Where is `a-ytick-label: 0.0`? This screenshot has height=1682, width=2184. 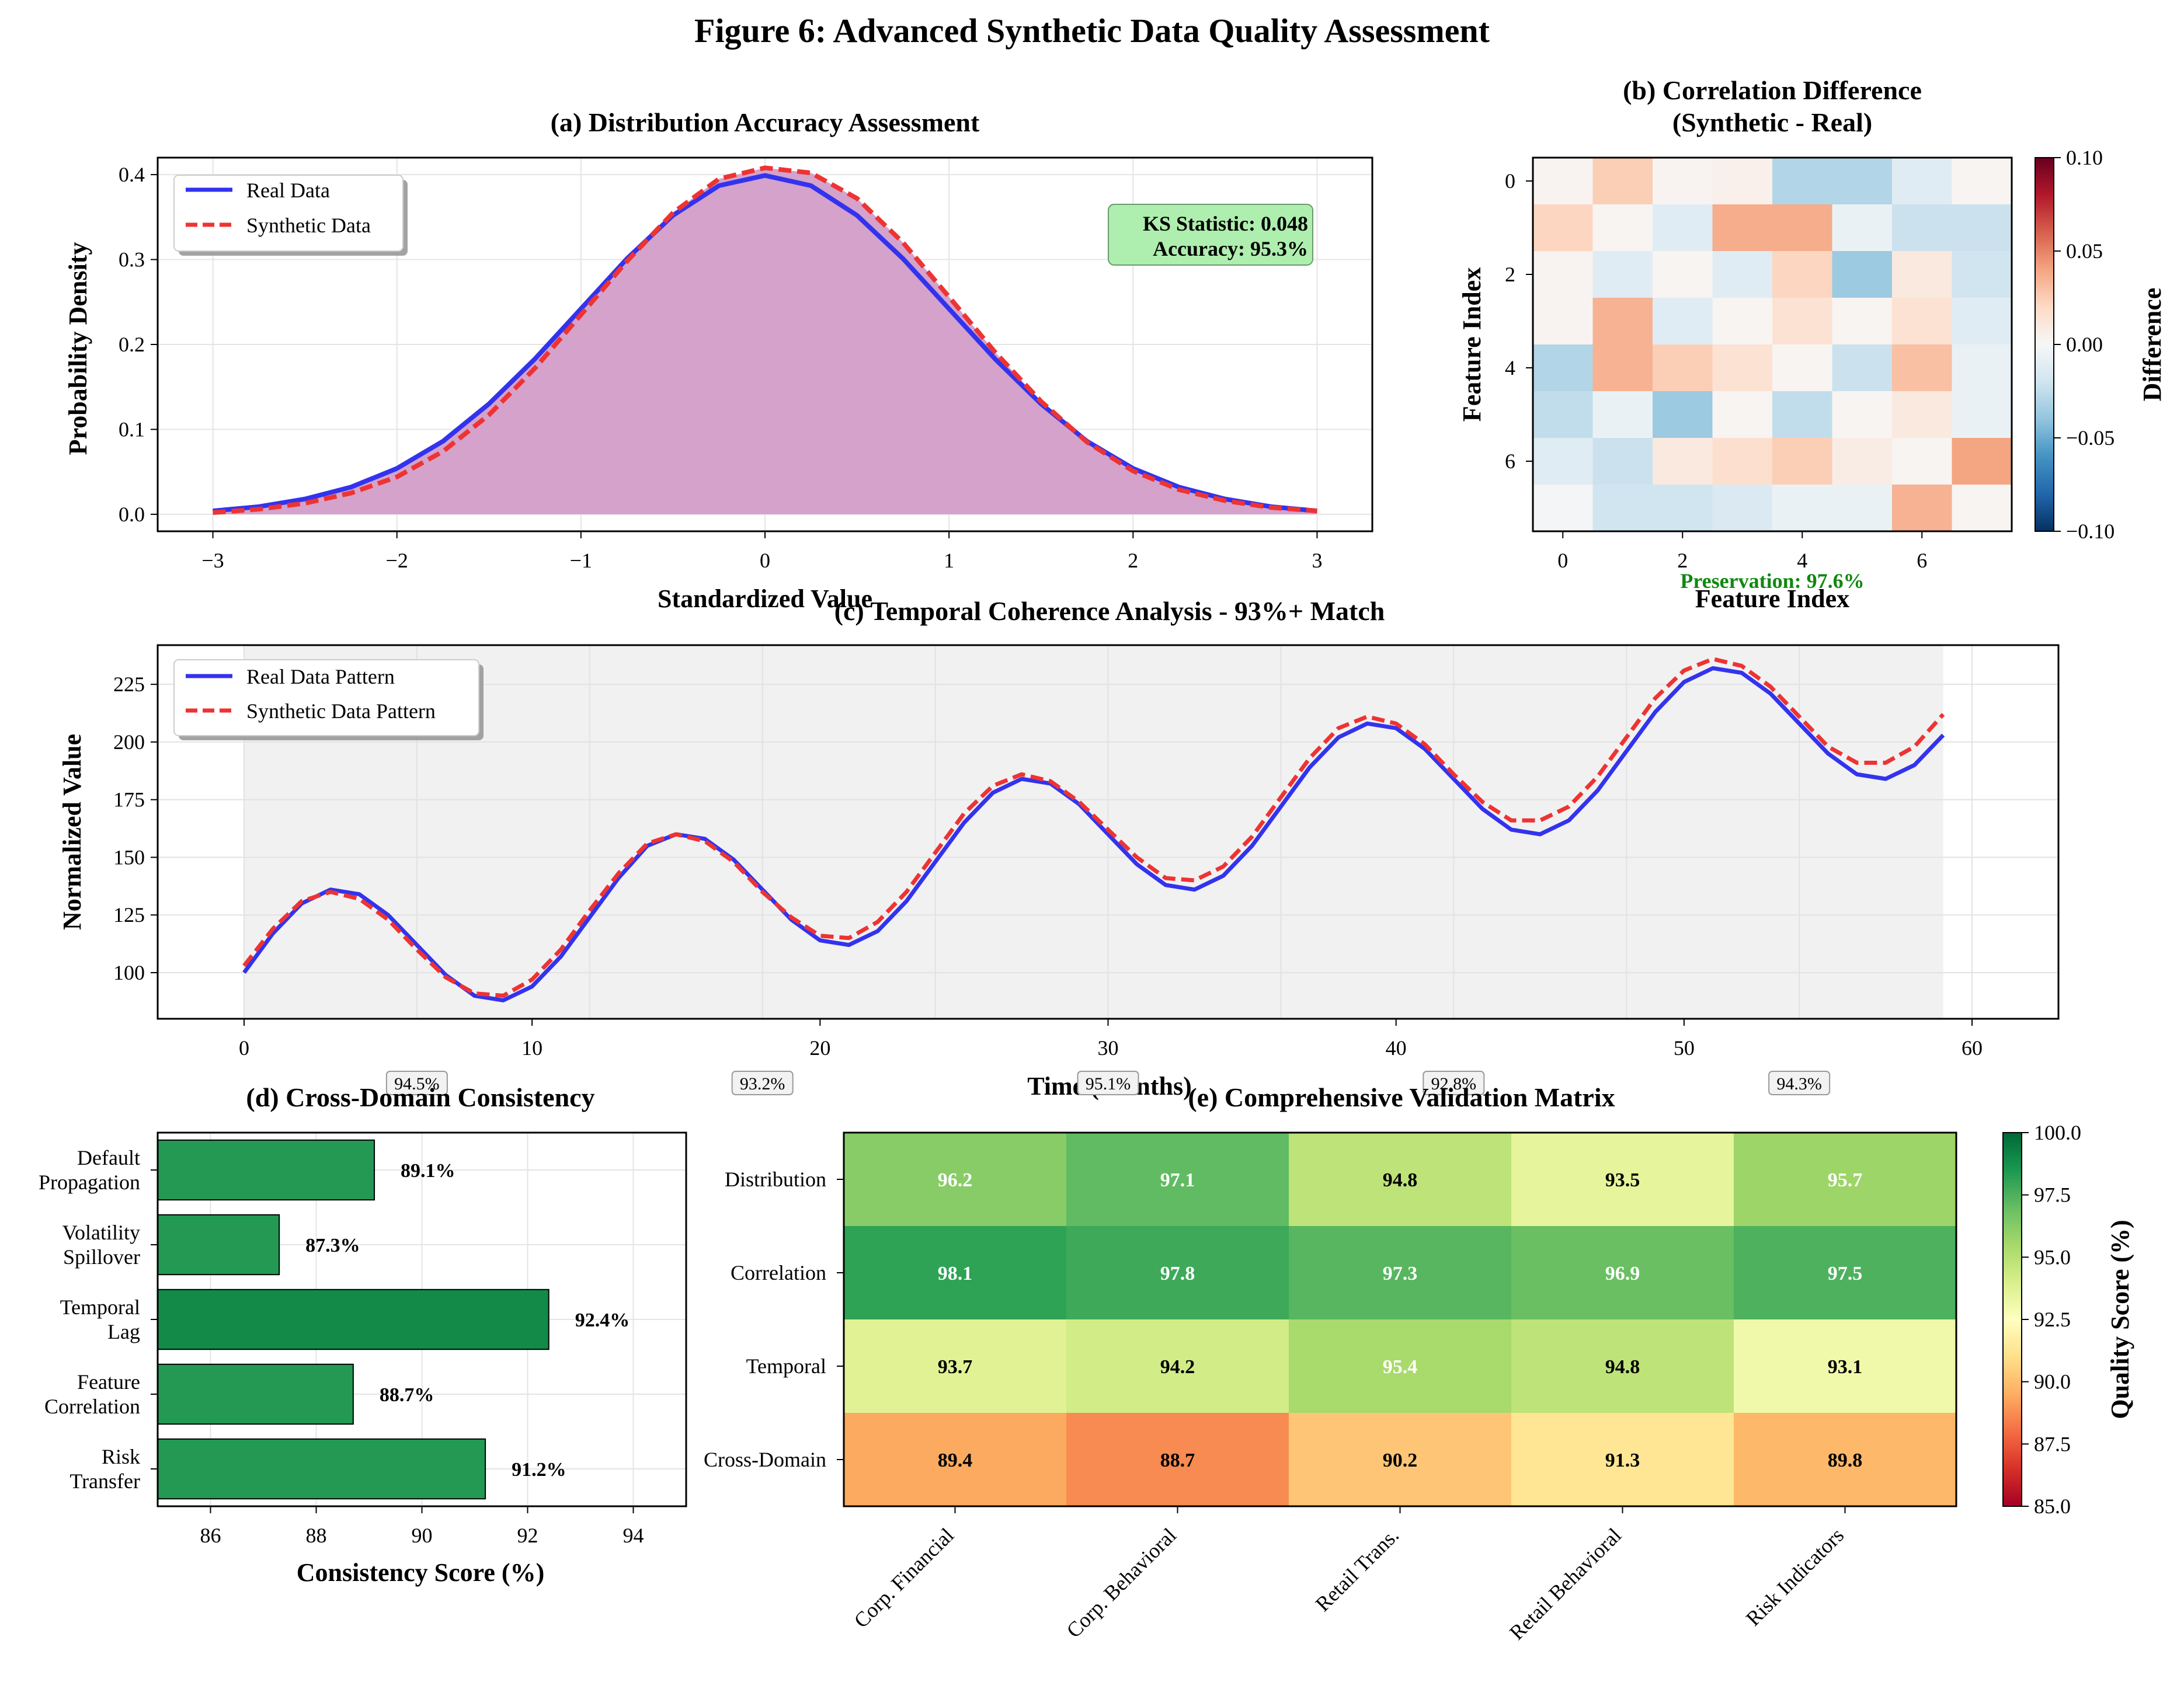 a-ytick-label: 0.0 is located at coordinates (132, 514).